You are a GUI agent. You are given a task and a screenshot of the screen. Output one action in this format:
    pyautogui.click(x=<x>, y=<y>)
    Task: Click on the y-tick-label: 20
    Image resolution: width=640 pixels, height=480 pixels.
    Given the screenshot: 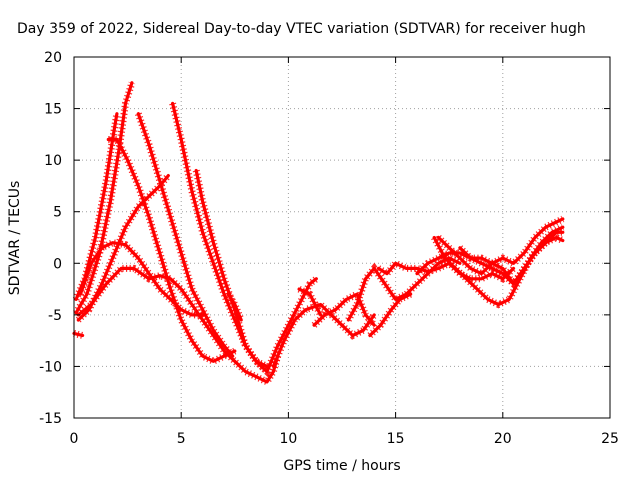 What is the action you would take?
    pyautogui.click(x=53, y=58)
    